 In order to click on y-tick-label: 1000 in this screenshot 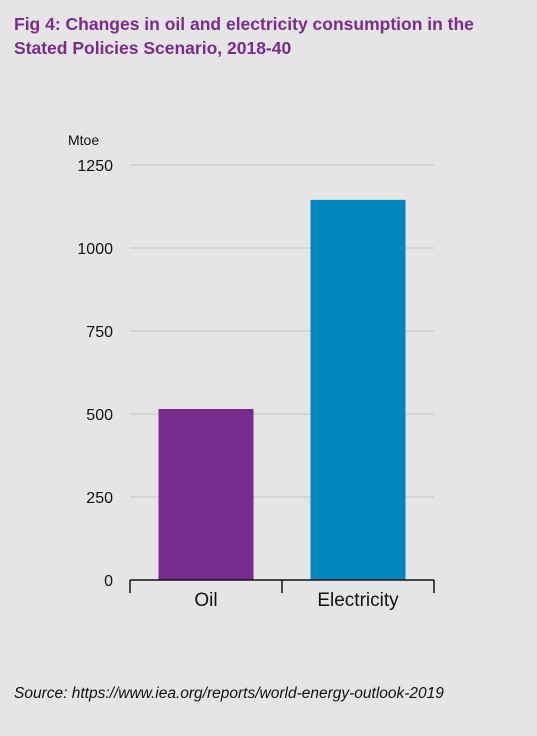, I will do `click(95, 249)`.